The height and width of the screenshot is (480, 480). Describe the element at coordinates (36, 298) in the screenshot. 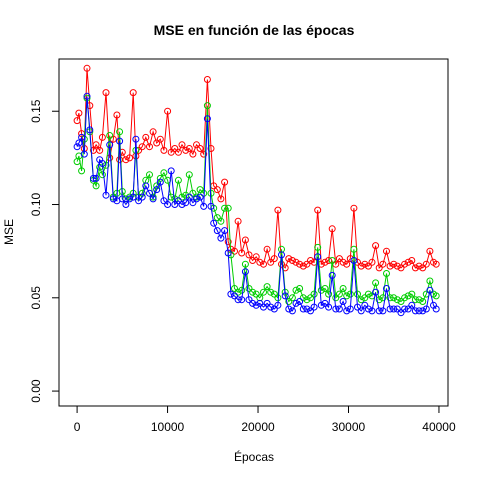

I see `y-tick-label: 0.05` at that location.